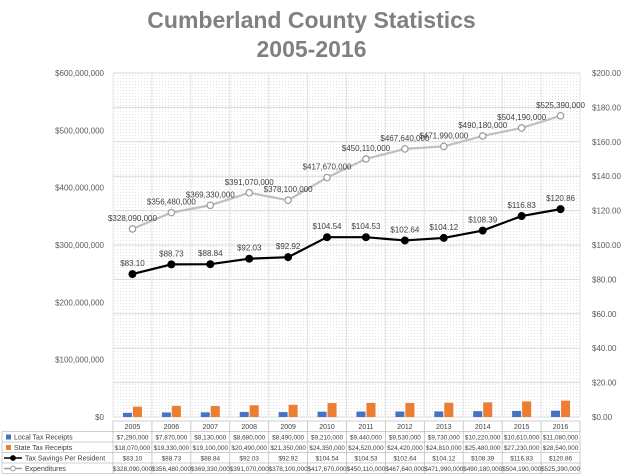  I want to click on left-tick-label: $100,000,000, so click(79, 360).